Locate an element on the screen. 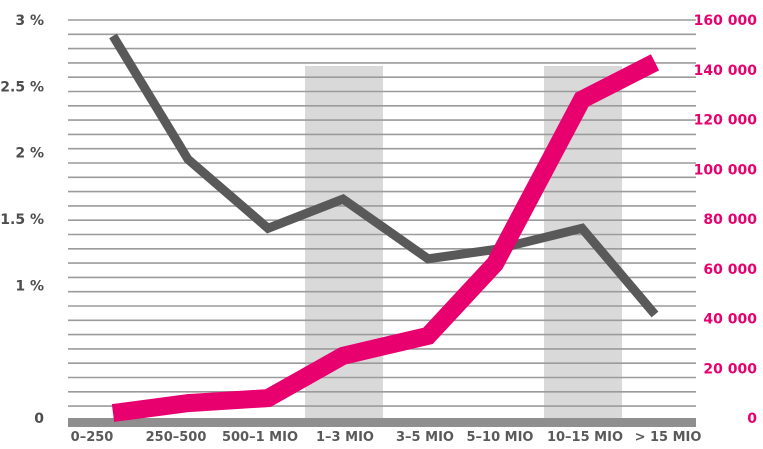  right-tick-label: 120 000 is located at coordinates (726, 121).